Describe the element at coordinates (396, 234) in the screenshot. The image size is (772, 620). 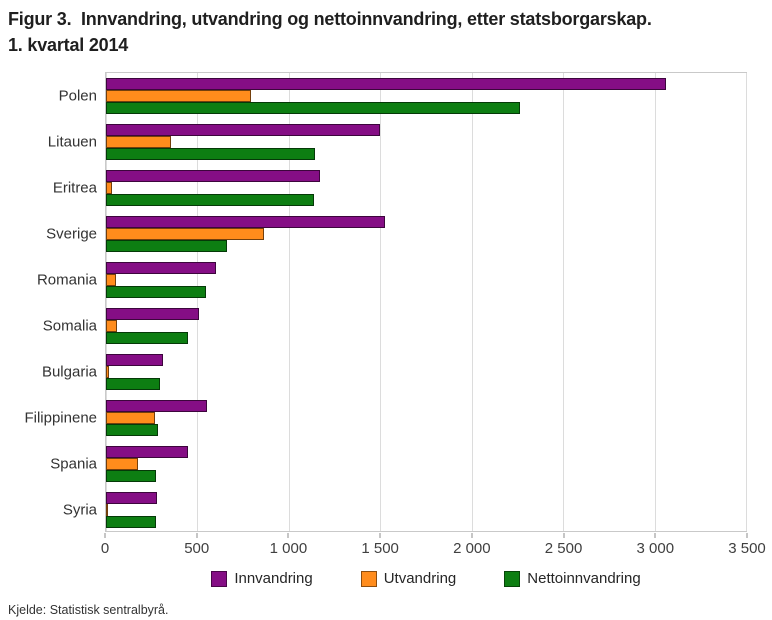
I see `category-row: Sverige` at that location.